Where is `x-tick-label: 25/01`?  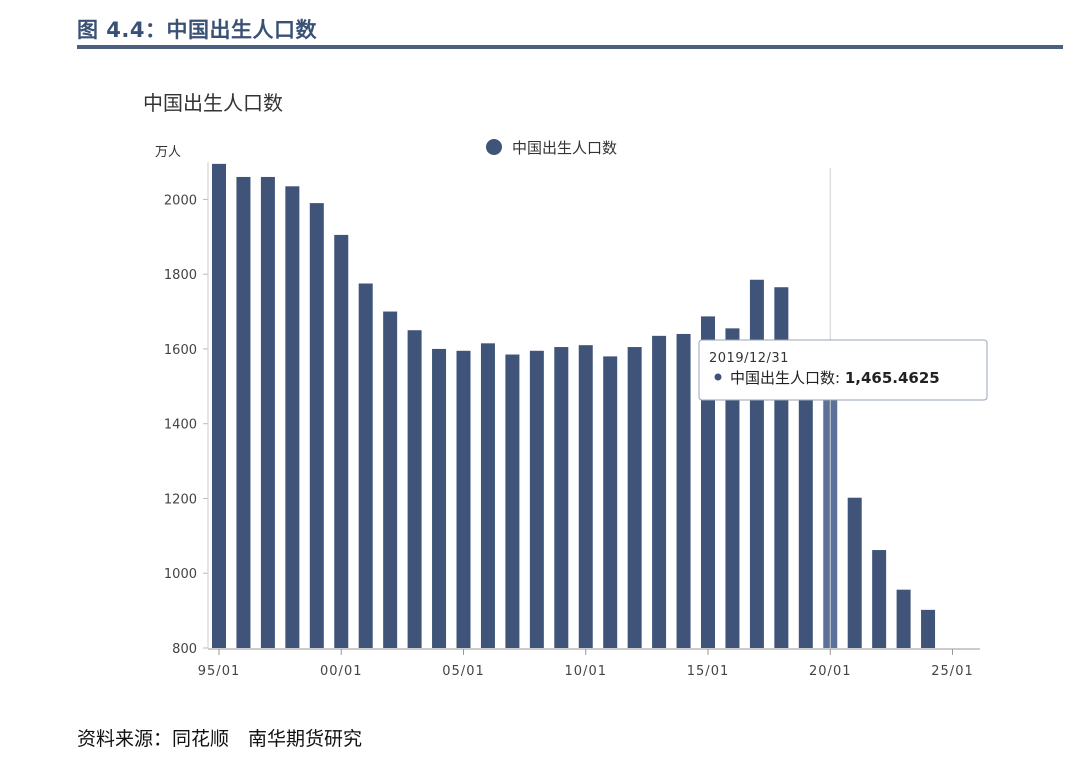 x-tick-label: 25/01 is located at coordinates (952, 671).